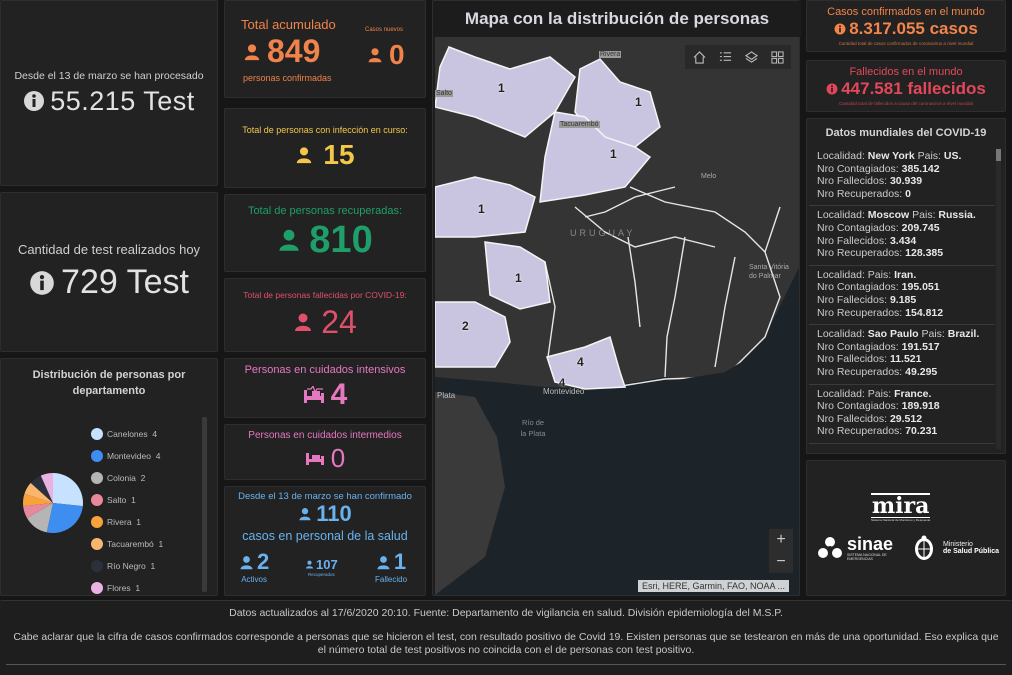 Image resolution: width=1012 pixels, height=675 pixels. I want to click on map-count-colonia: 2, so click(465, 326).